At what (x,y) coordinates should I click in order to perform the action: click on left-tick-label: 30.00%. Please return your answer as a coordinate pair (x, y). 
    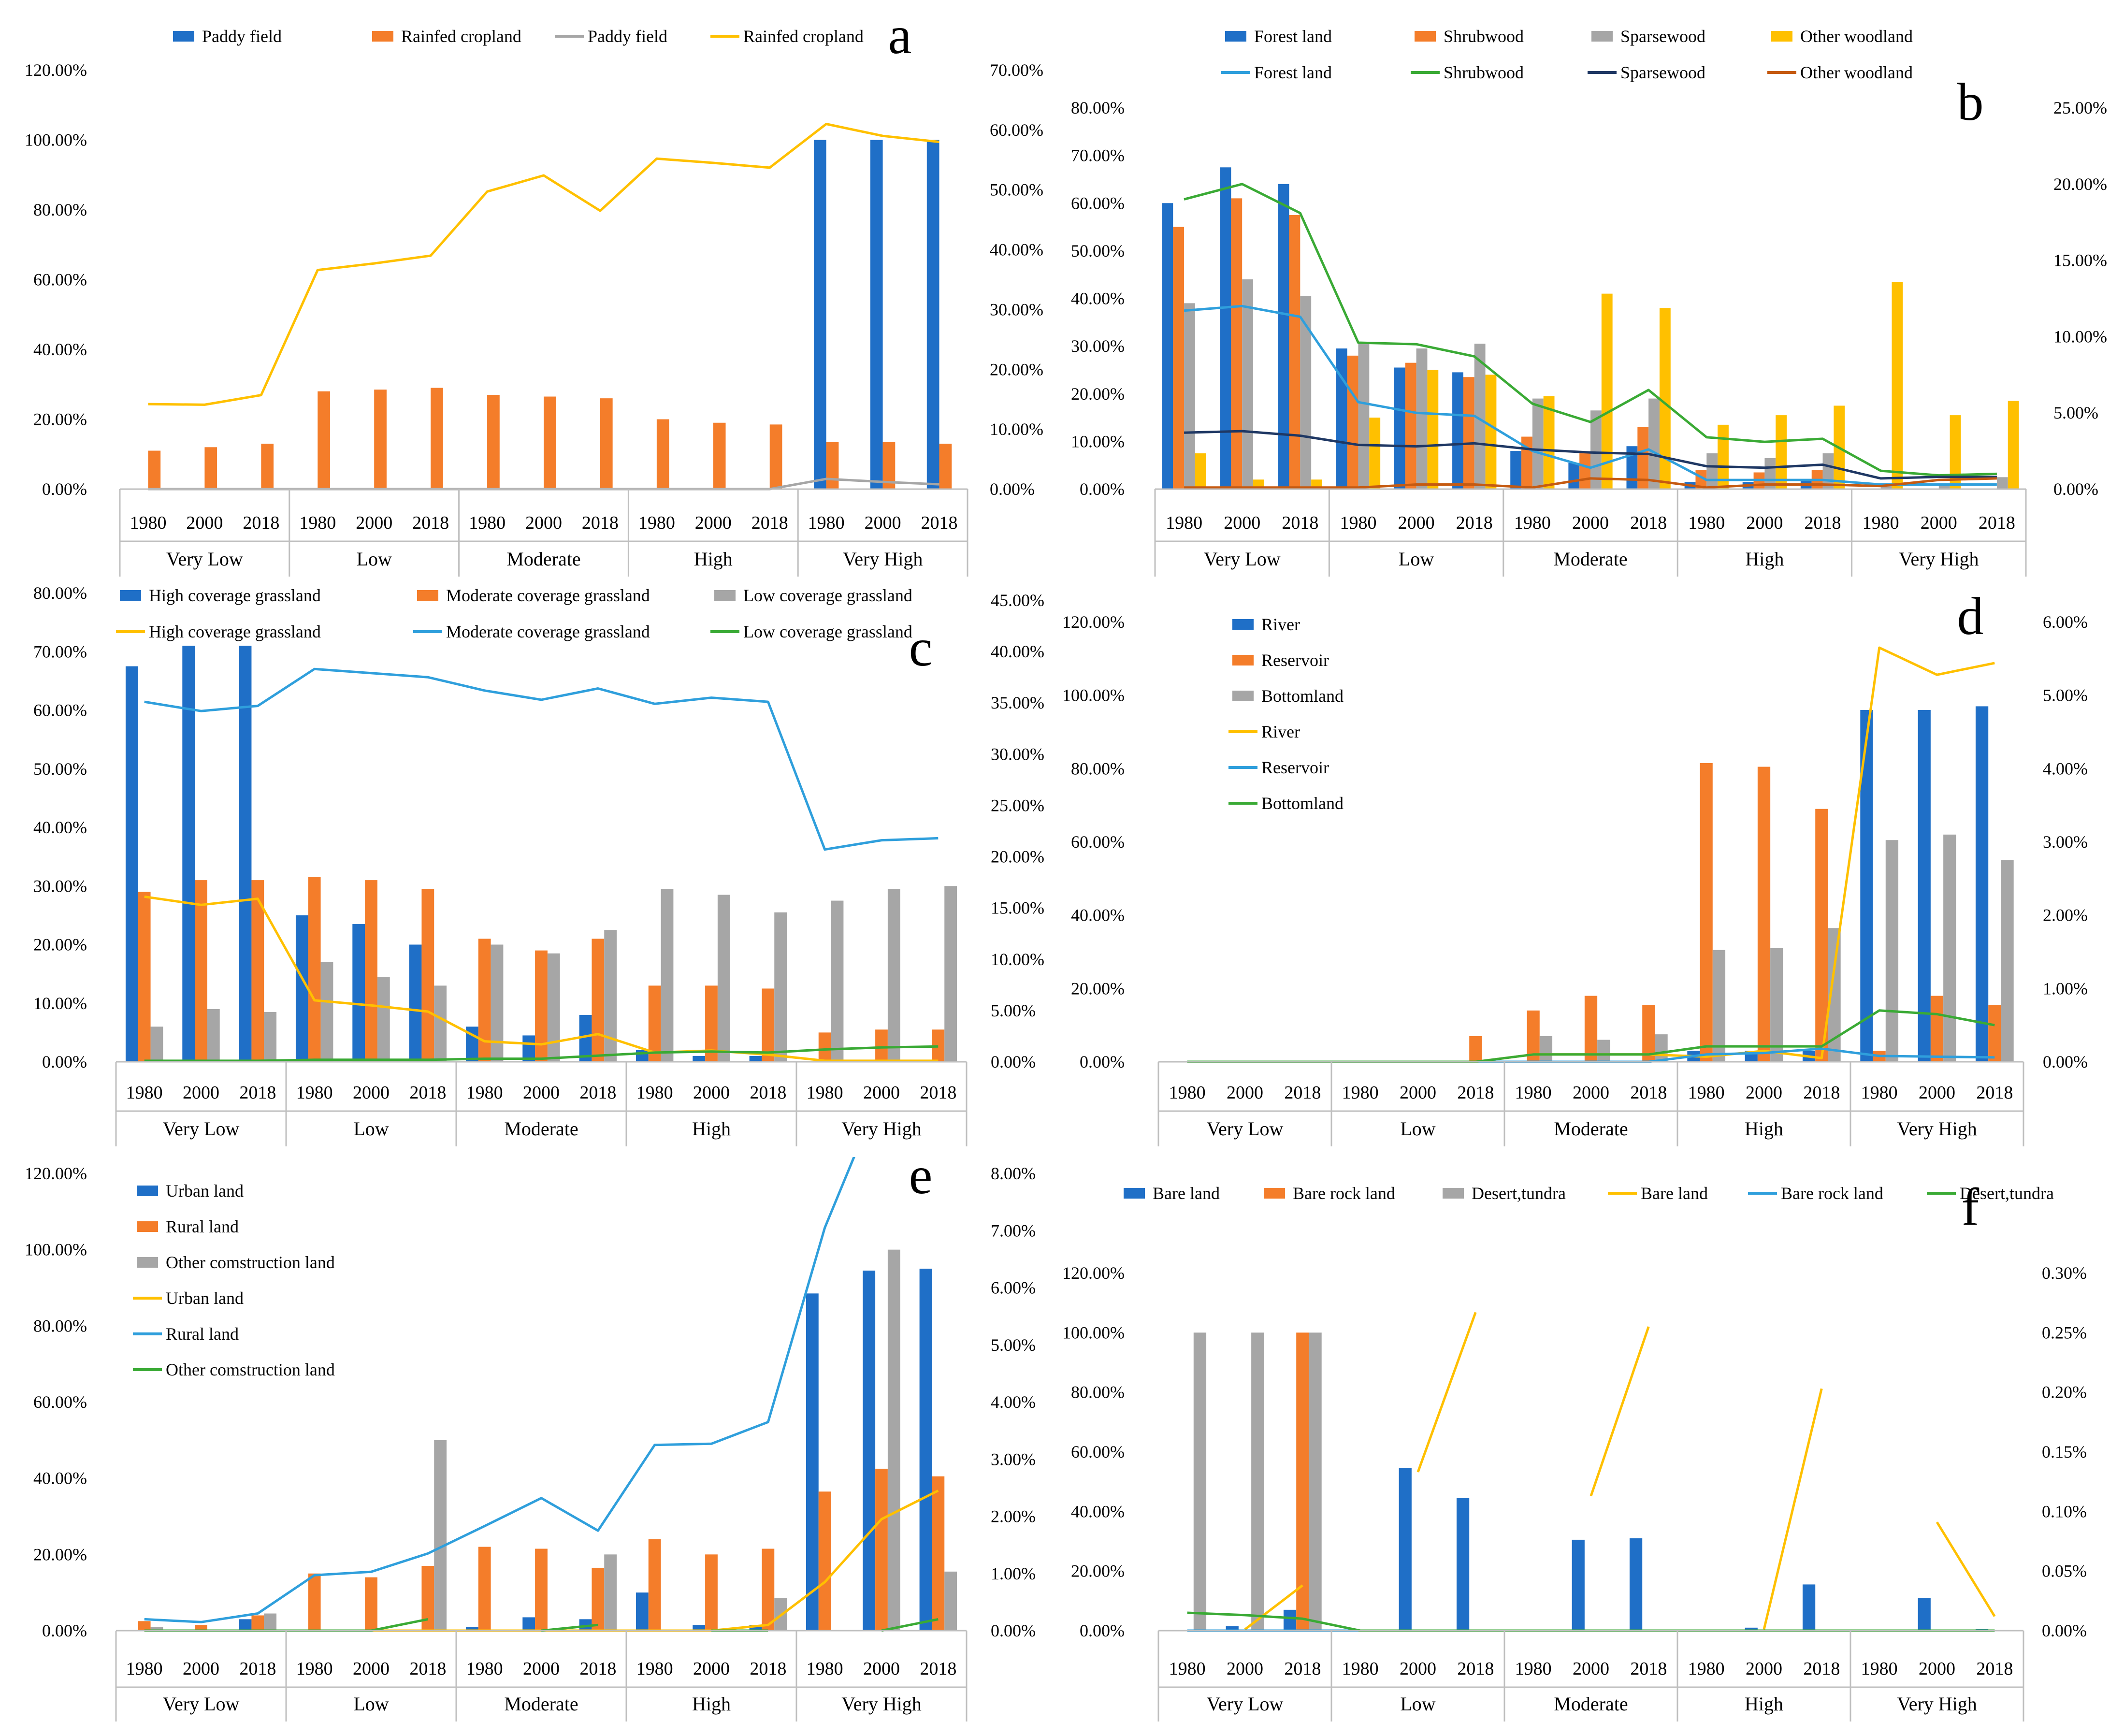
    Looking at the image, I should click on (60, 886).